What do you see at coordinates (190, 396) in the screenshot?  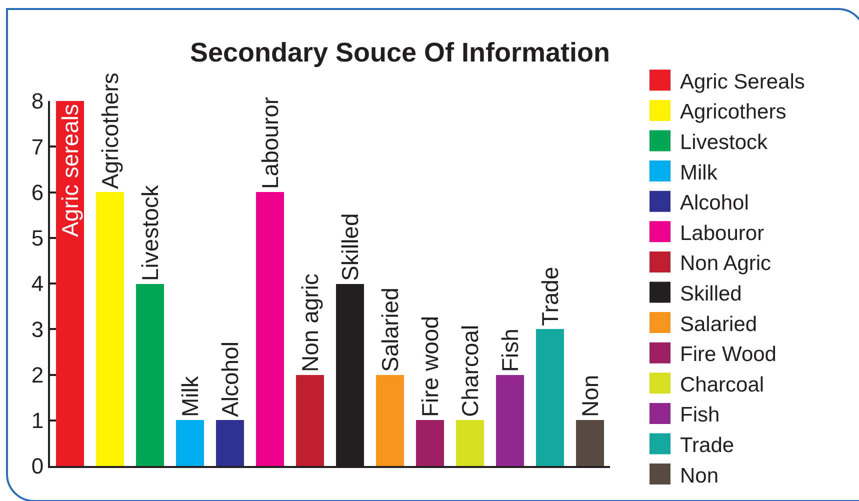 I see `x-tick-label: Milk` at bounding box center [190, 396].